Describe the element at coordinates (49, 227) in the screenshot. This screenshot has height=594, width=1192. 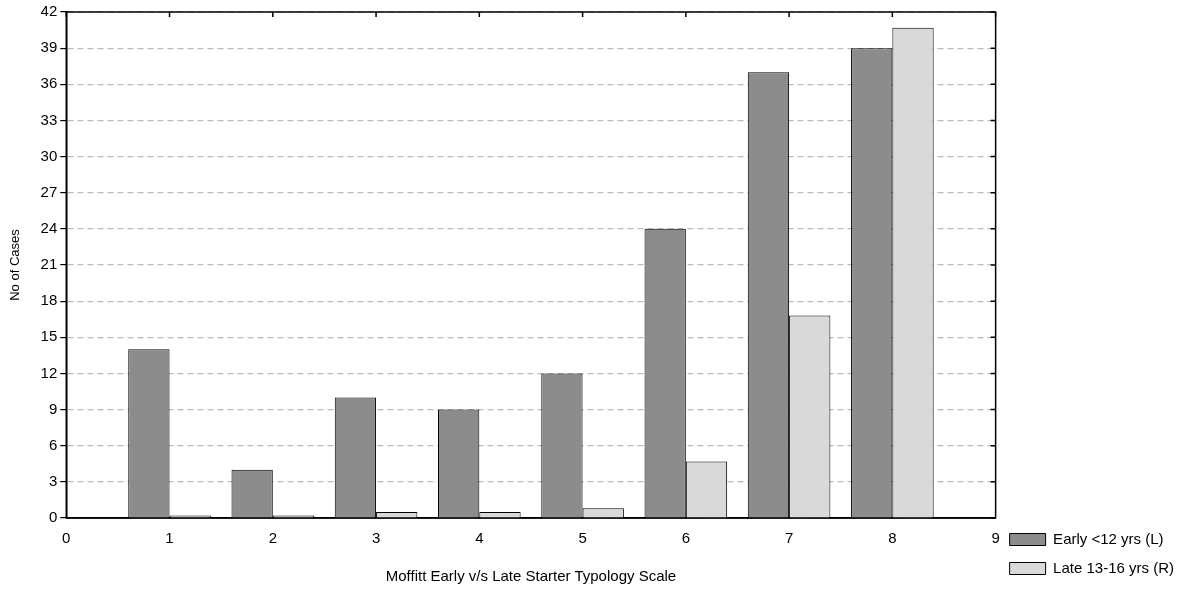
I see `y-tick-label: 24` at that location.